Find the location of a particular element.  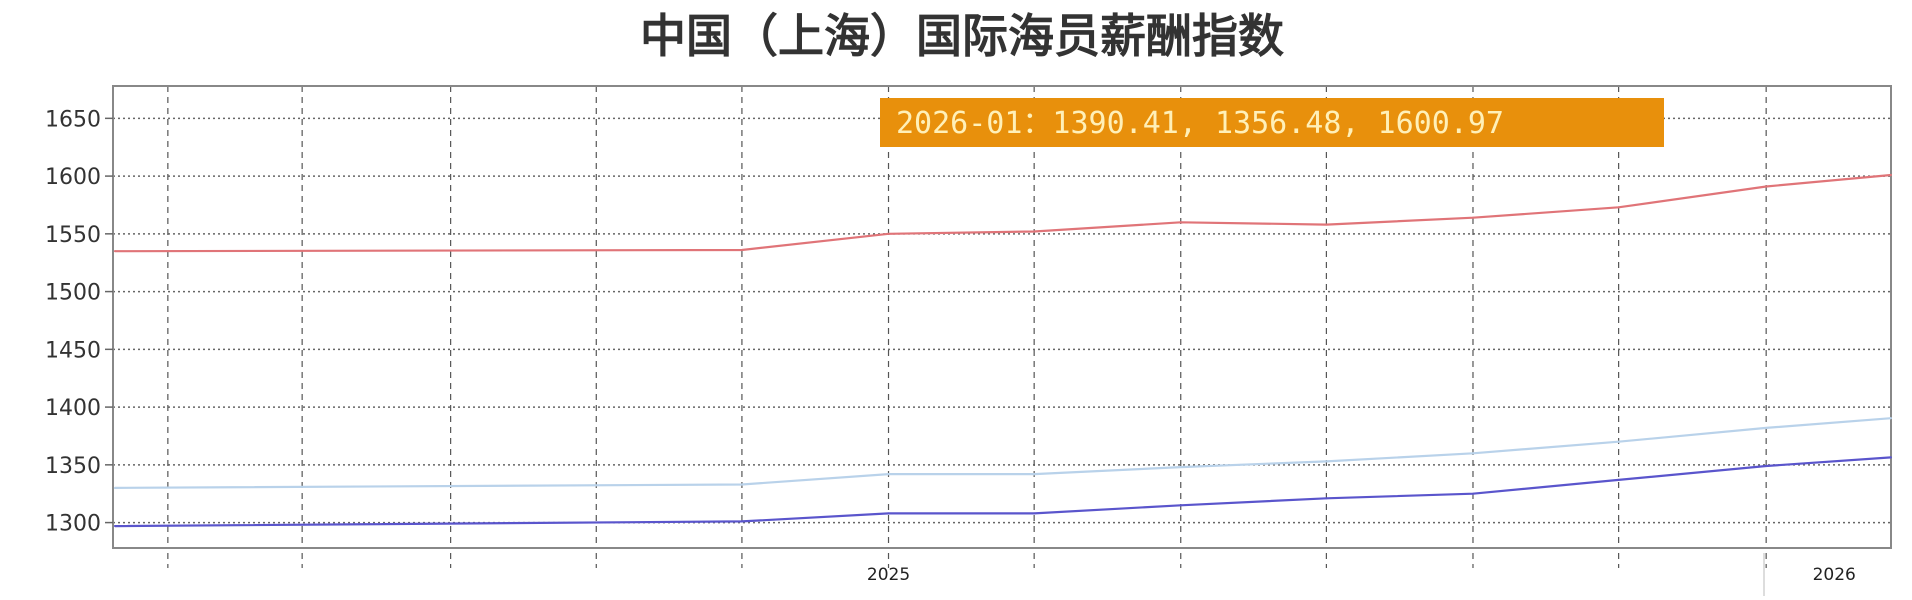

x-tick-label: 2025 is located at coordinates (888, 575).